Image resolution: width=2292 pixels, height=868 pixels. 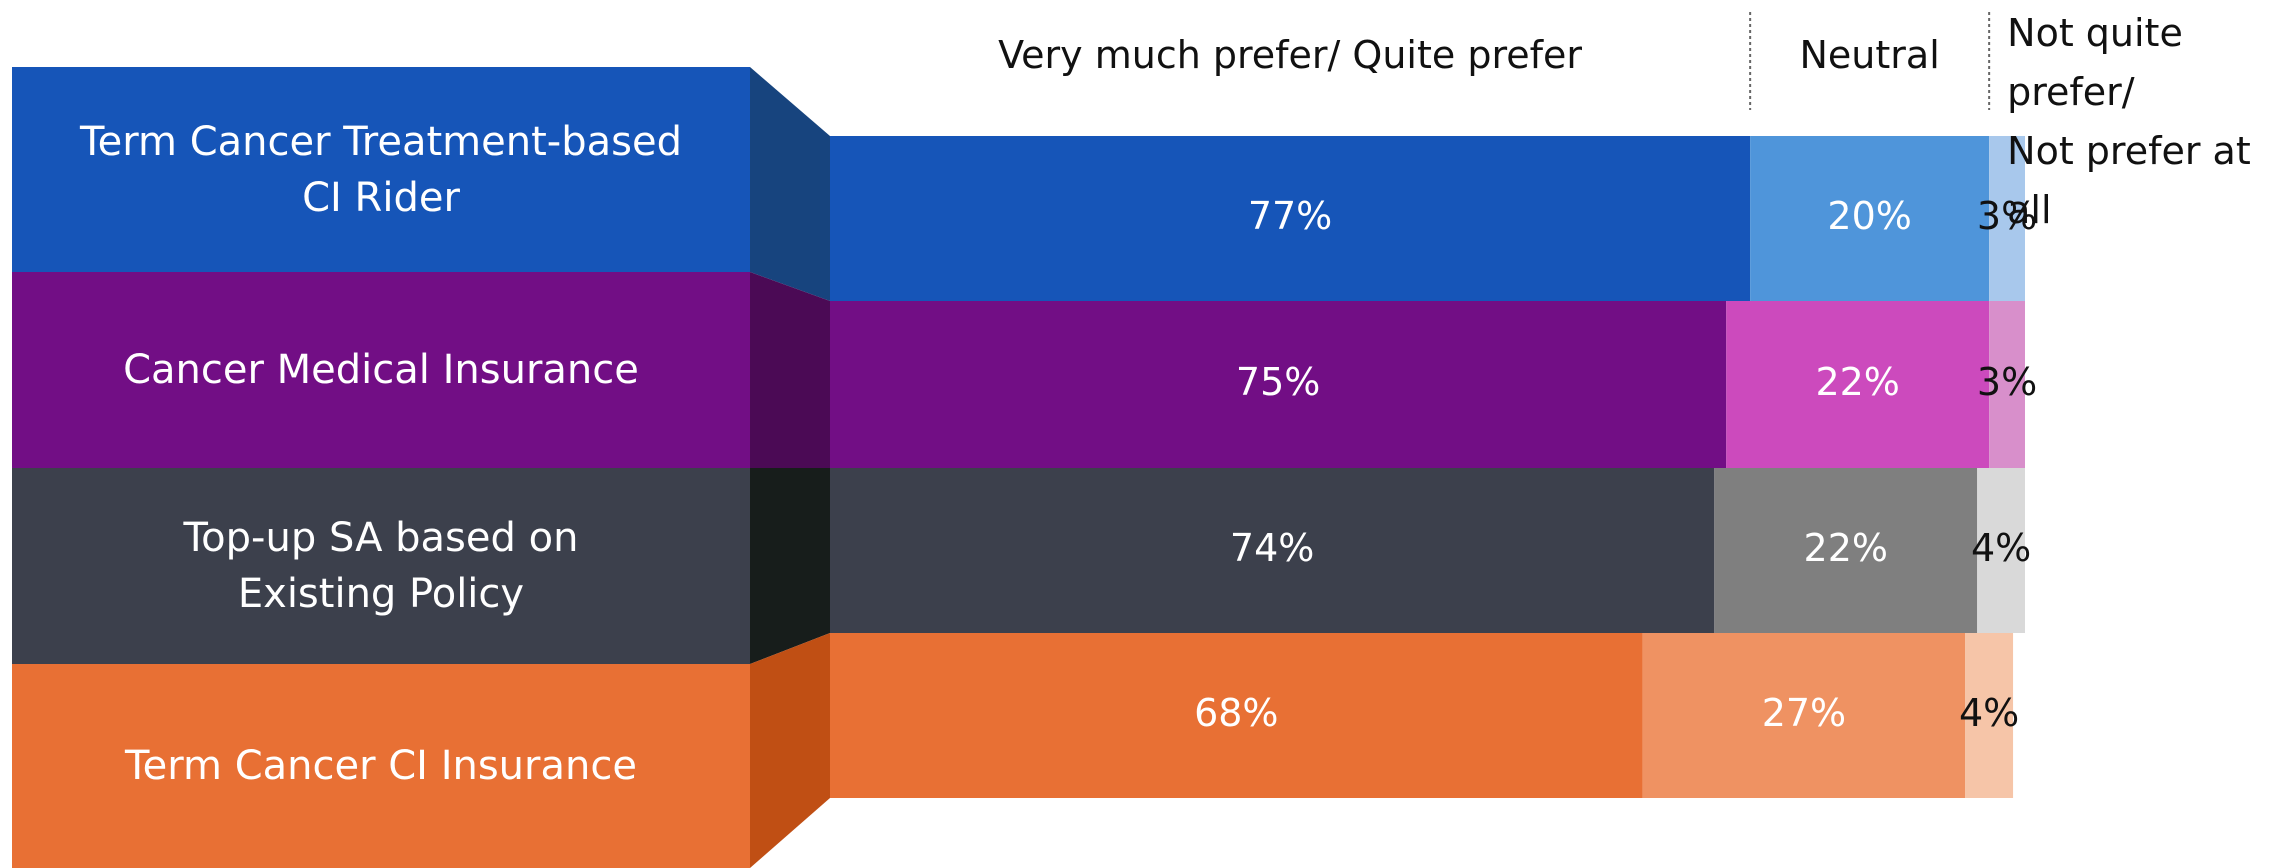 I want to click on value-label: 74%, so click(x=1272, y=548).